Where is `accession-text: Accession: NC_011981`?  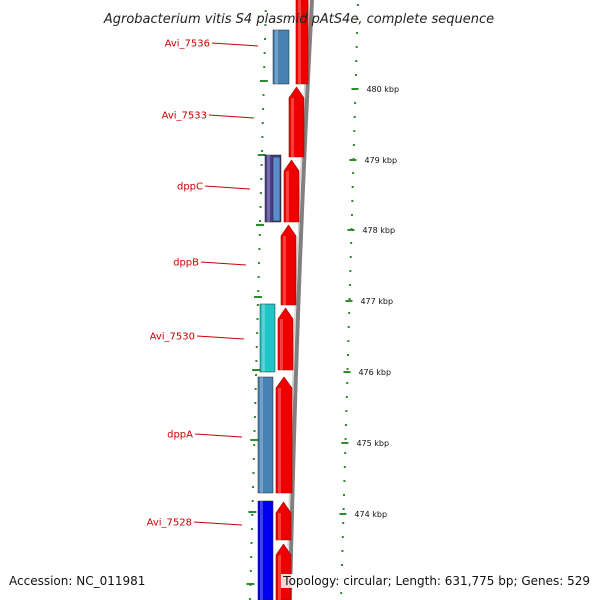 accession-text: Accession: NC_011981 is located at coordinates (77, 581).